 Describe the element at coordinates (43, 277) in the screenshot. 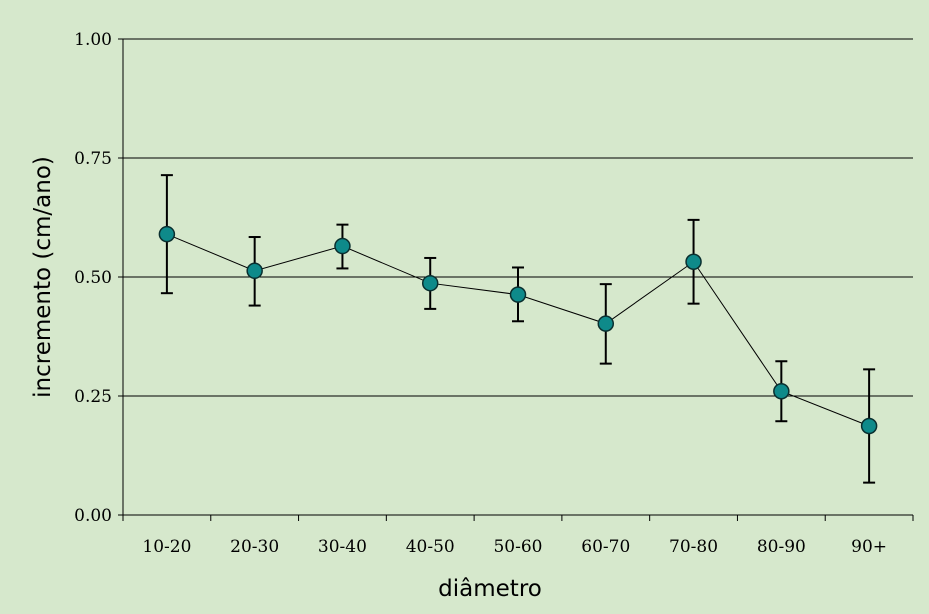

I see `y-axis-title: incremento (cm/ano)` at that location.